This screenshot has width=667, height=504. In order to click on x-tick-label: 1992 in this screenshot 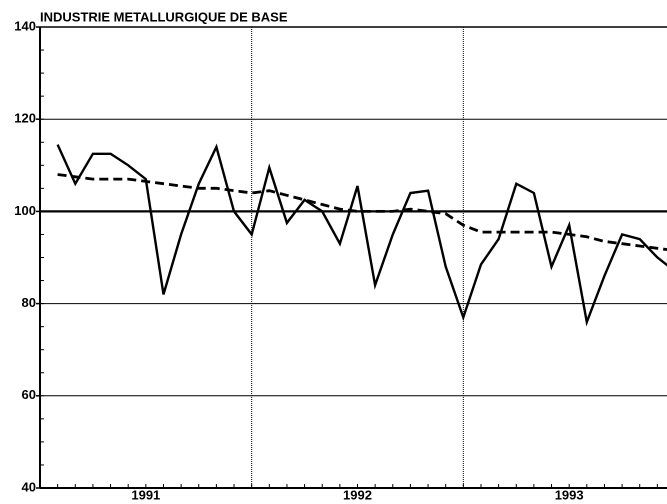, I will do `click(357, 494)`.